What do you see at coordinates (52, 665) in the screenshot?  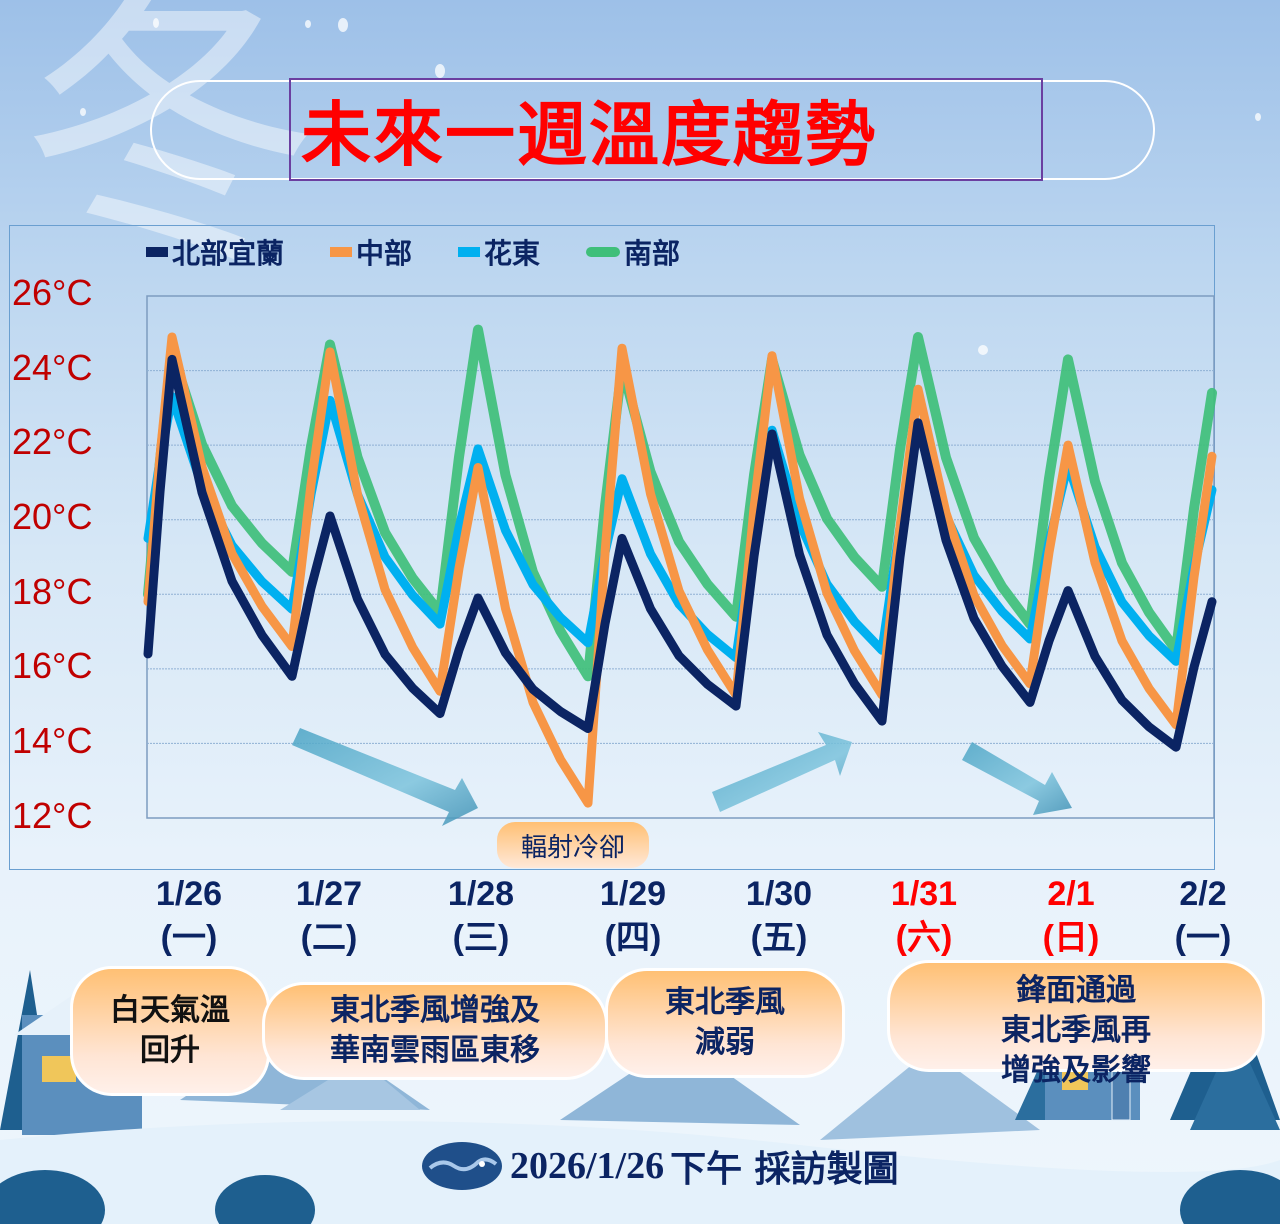 I see `y-tick: 16°C` at bounding box center [52, 665].